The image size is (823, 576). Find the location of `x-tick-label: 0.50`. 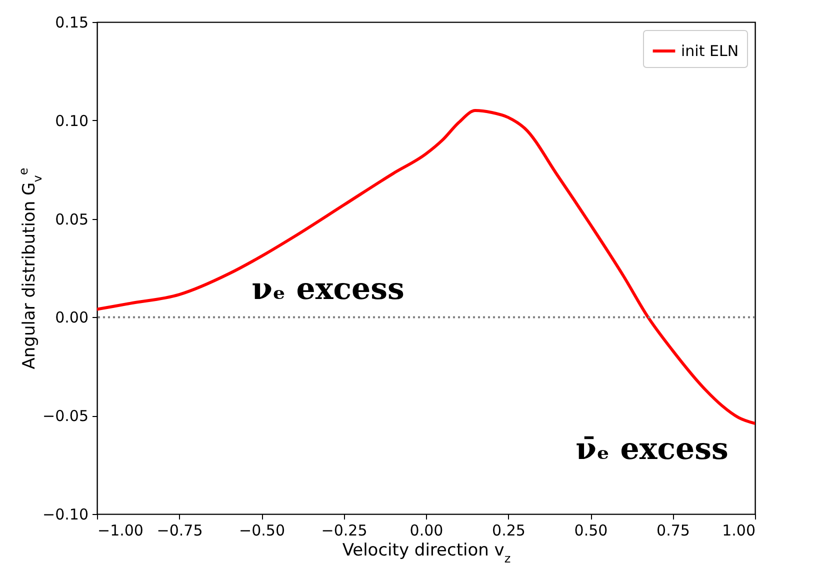

x-tick-label: 0.50 is located at coordinates (591, 531).